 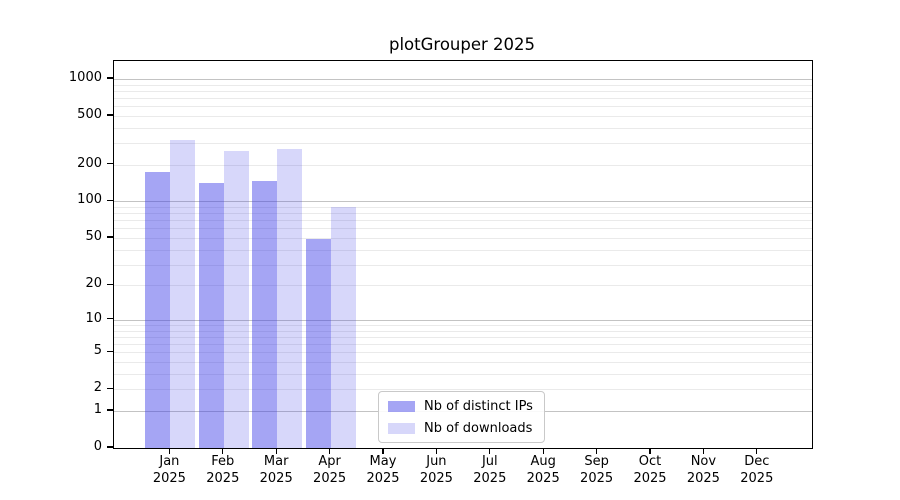 I want to click on x-tick-label: Nov 2025, so click(x=703, y=470).